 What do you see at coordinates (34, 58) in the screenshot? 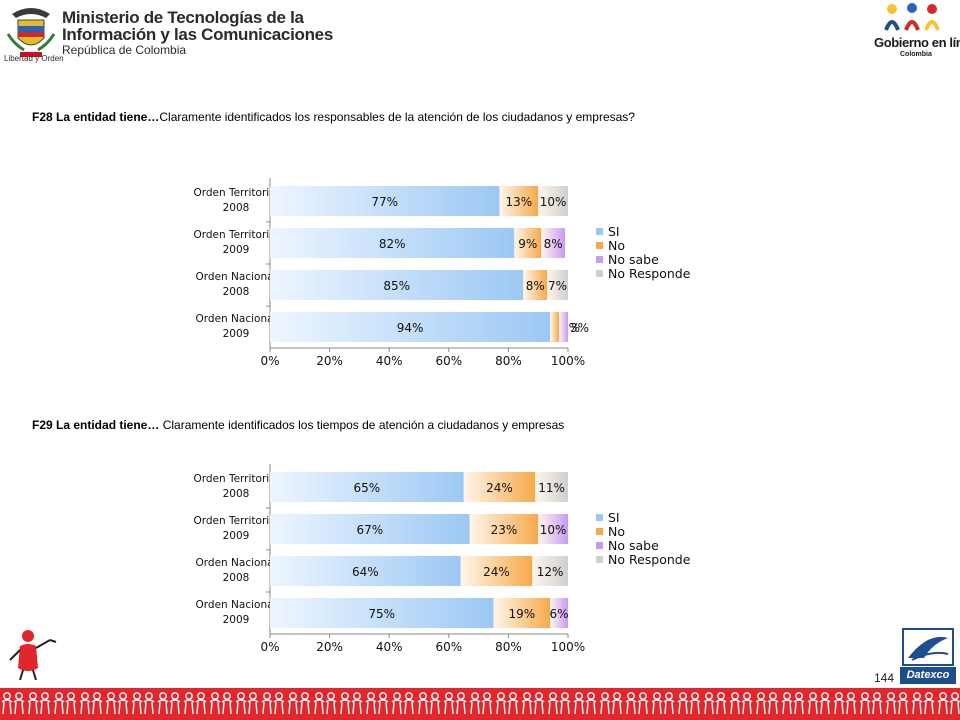
I see `ministry-motto: Libertad y Orden` at bounding box center [34, 58].